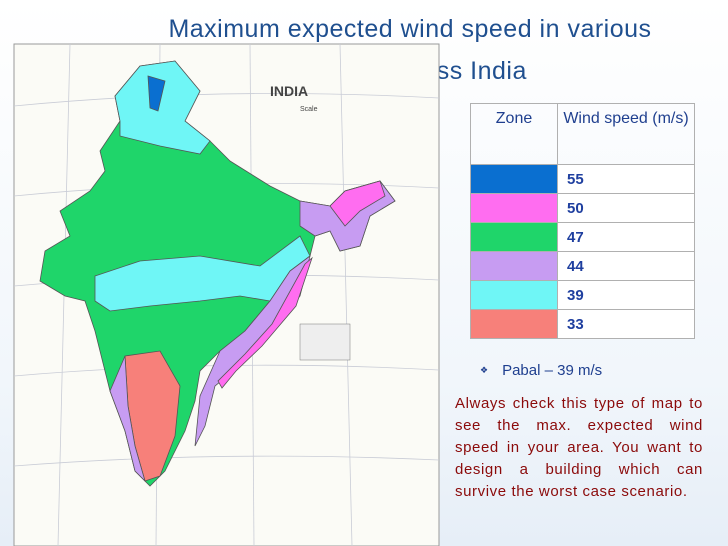 This screenshot has height=546, width=728. I want to click on table-row: 47, so click(582, 237).